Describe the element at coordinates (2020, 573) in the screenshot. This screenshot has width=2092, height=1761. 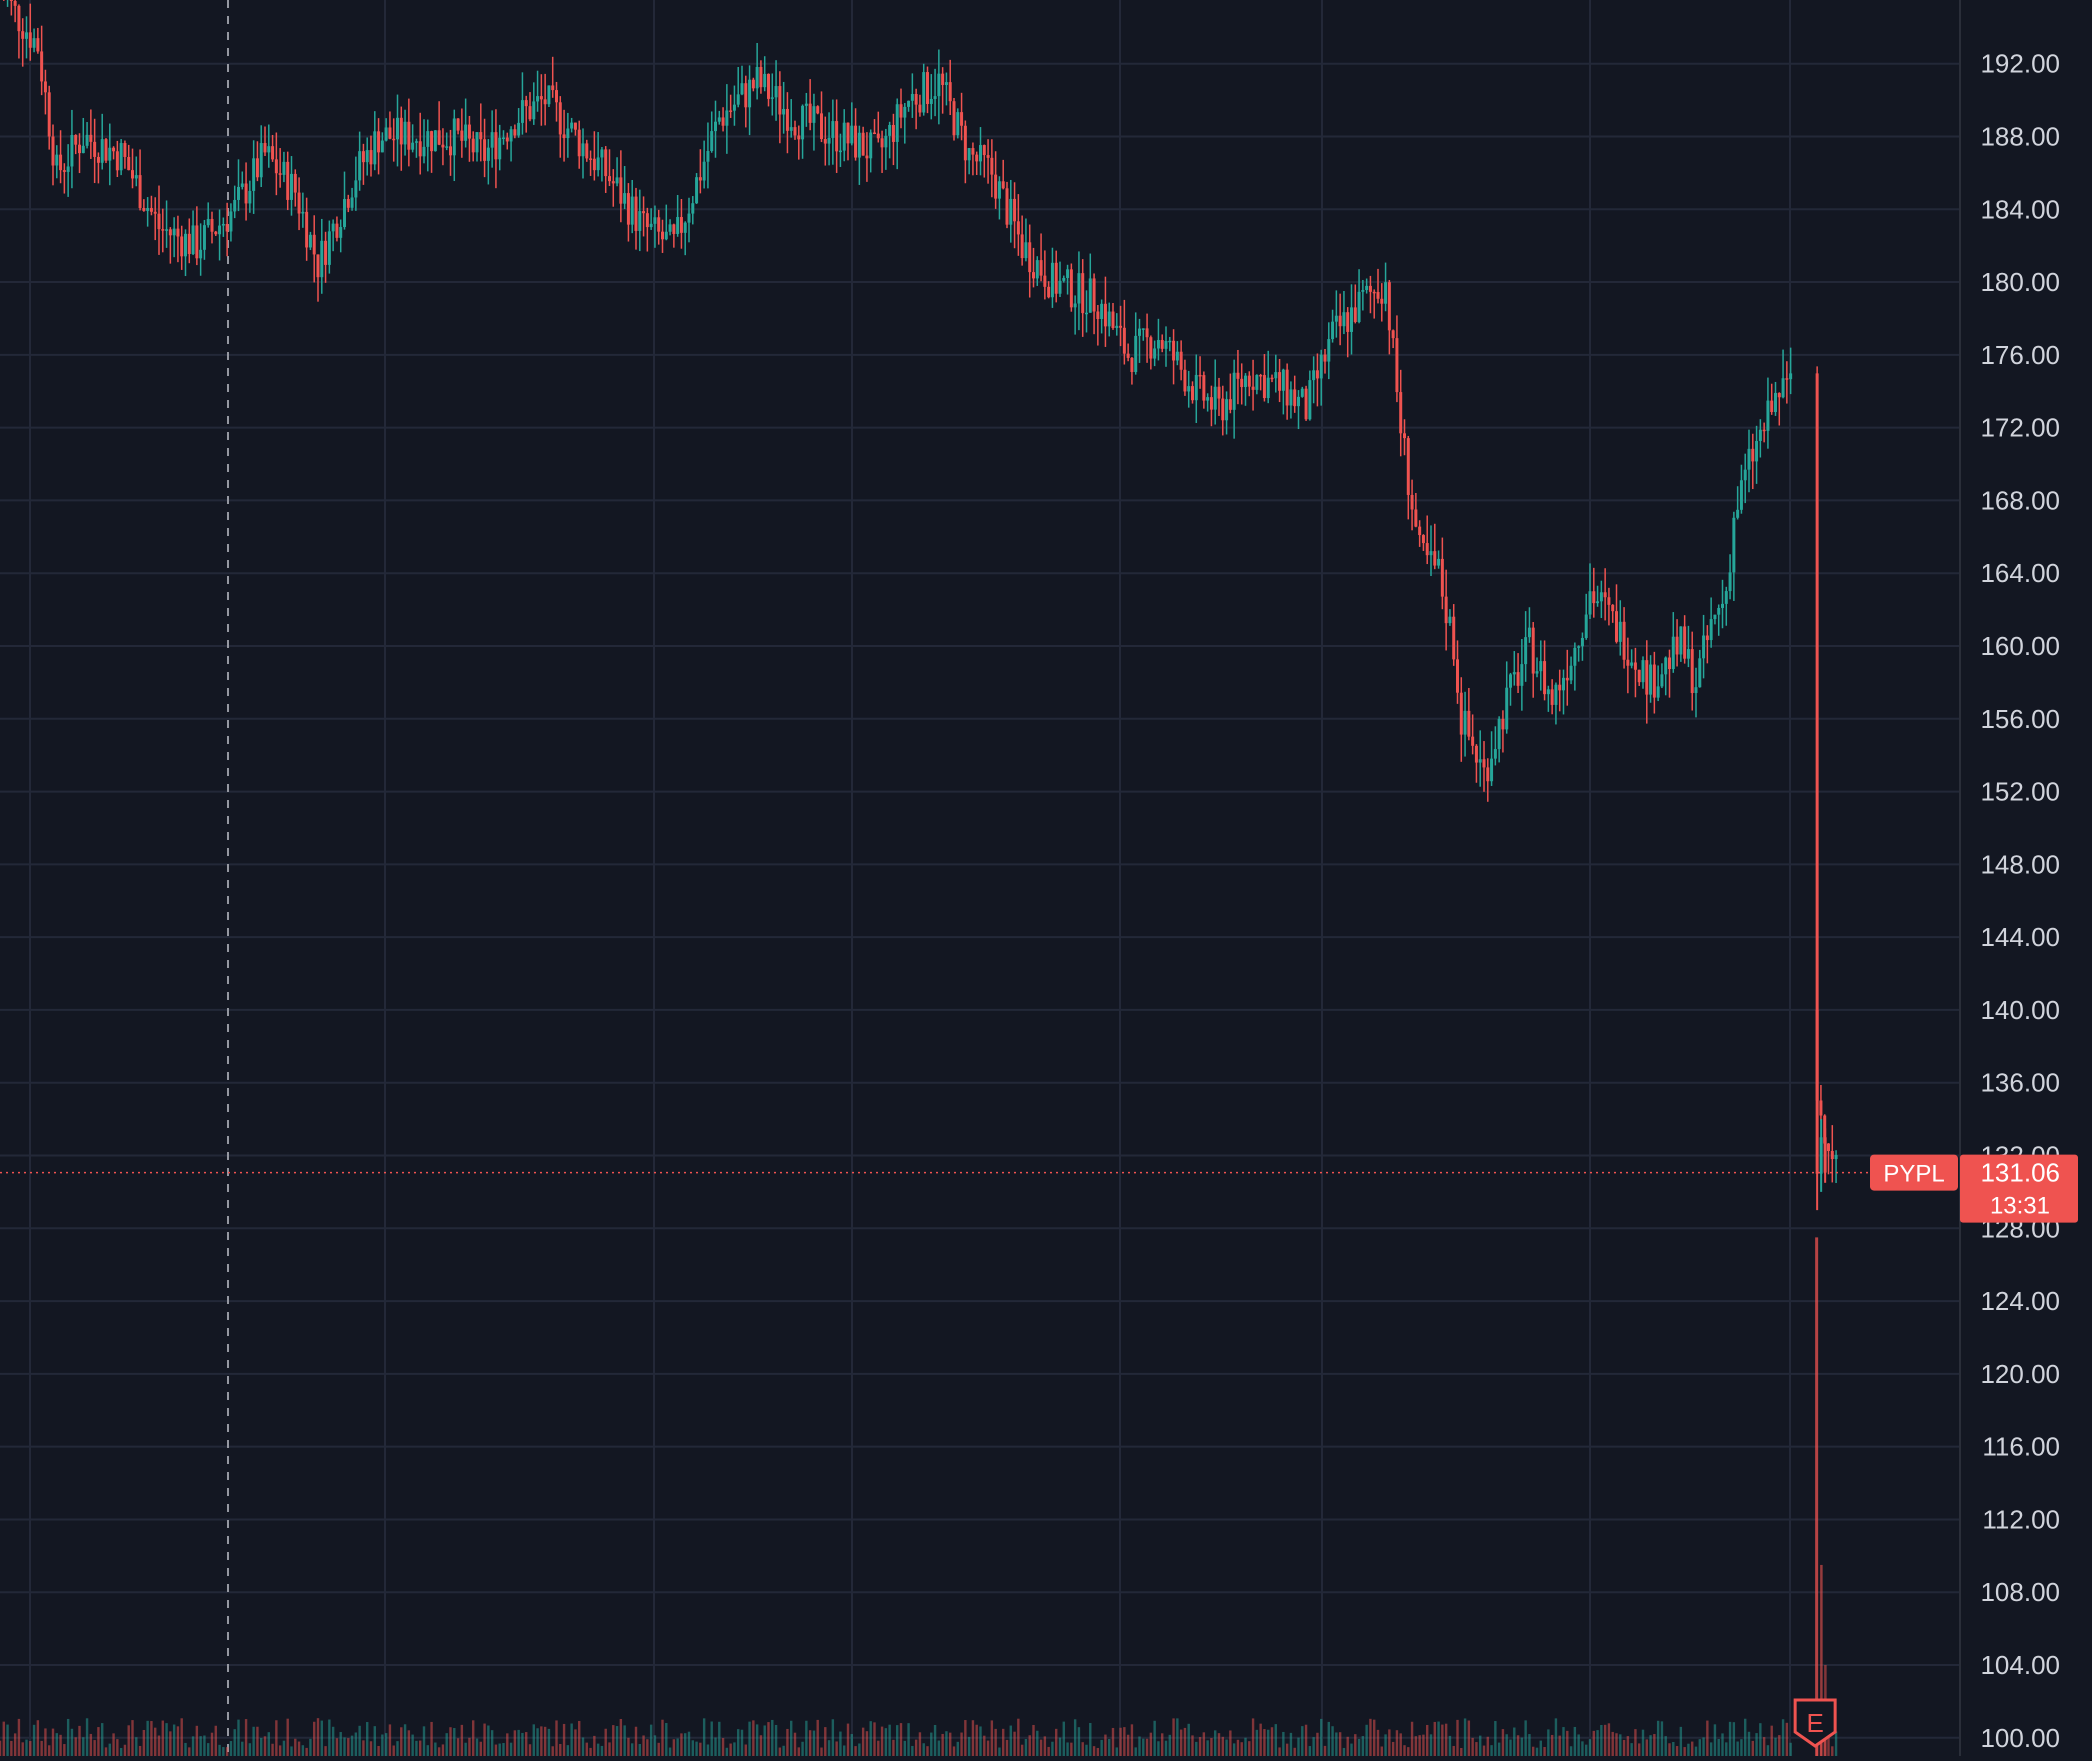
I see `price-tick-label: 164.00` at that location.